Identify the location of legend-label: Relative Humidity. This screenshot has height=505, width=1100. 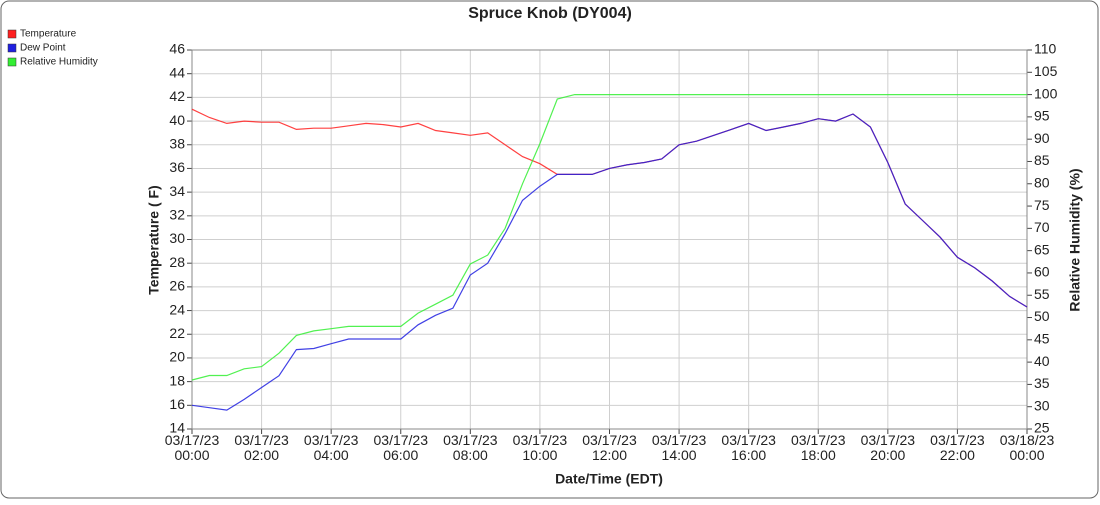
(59, 62).